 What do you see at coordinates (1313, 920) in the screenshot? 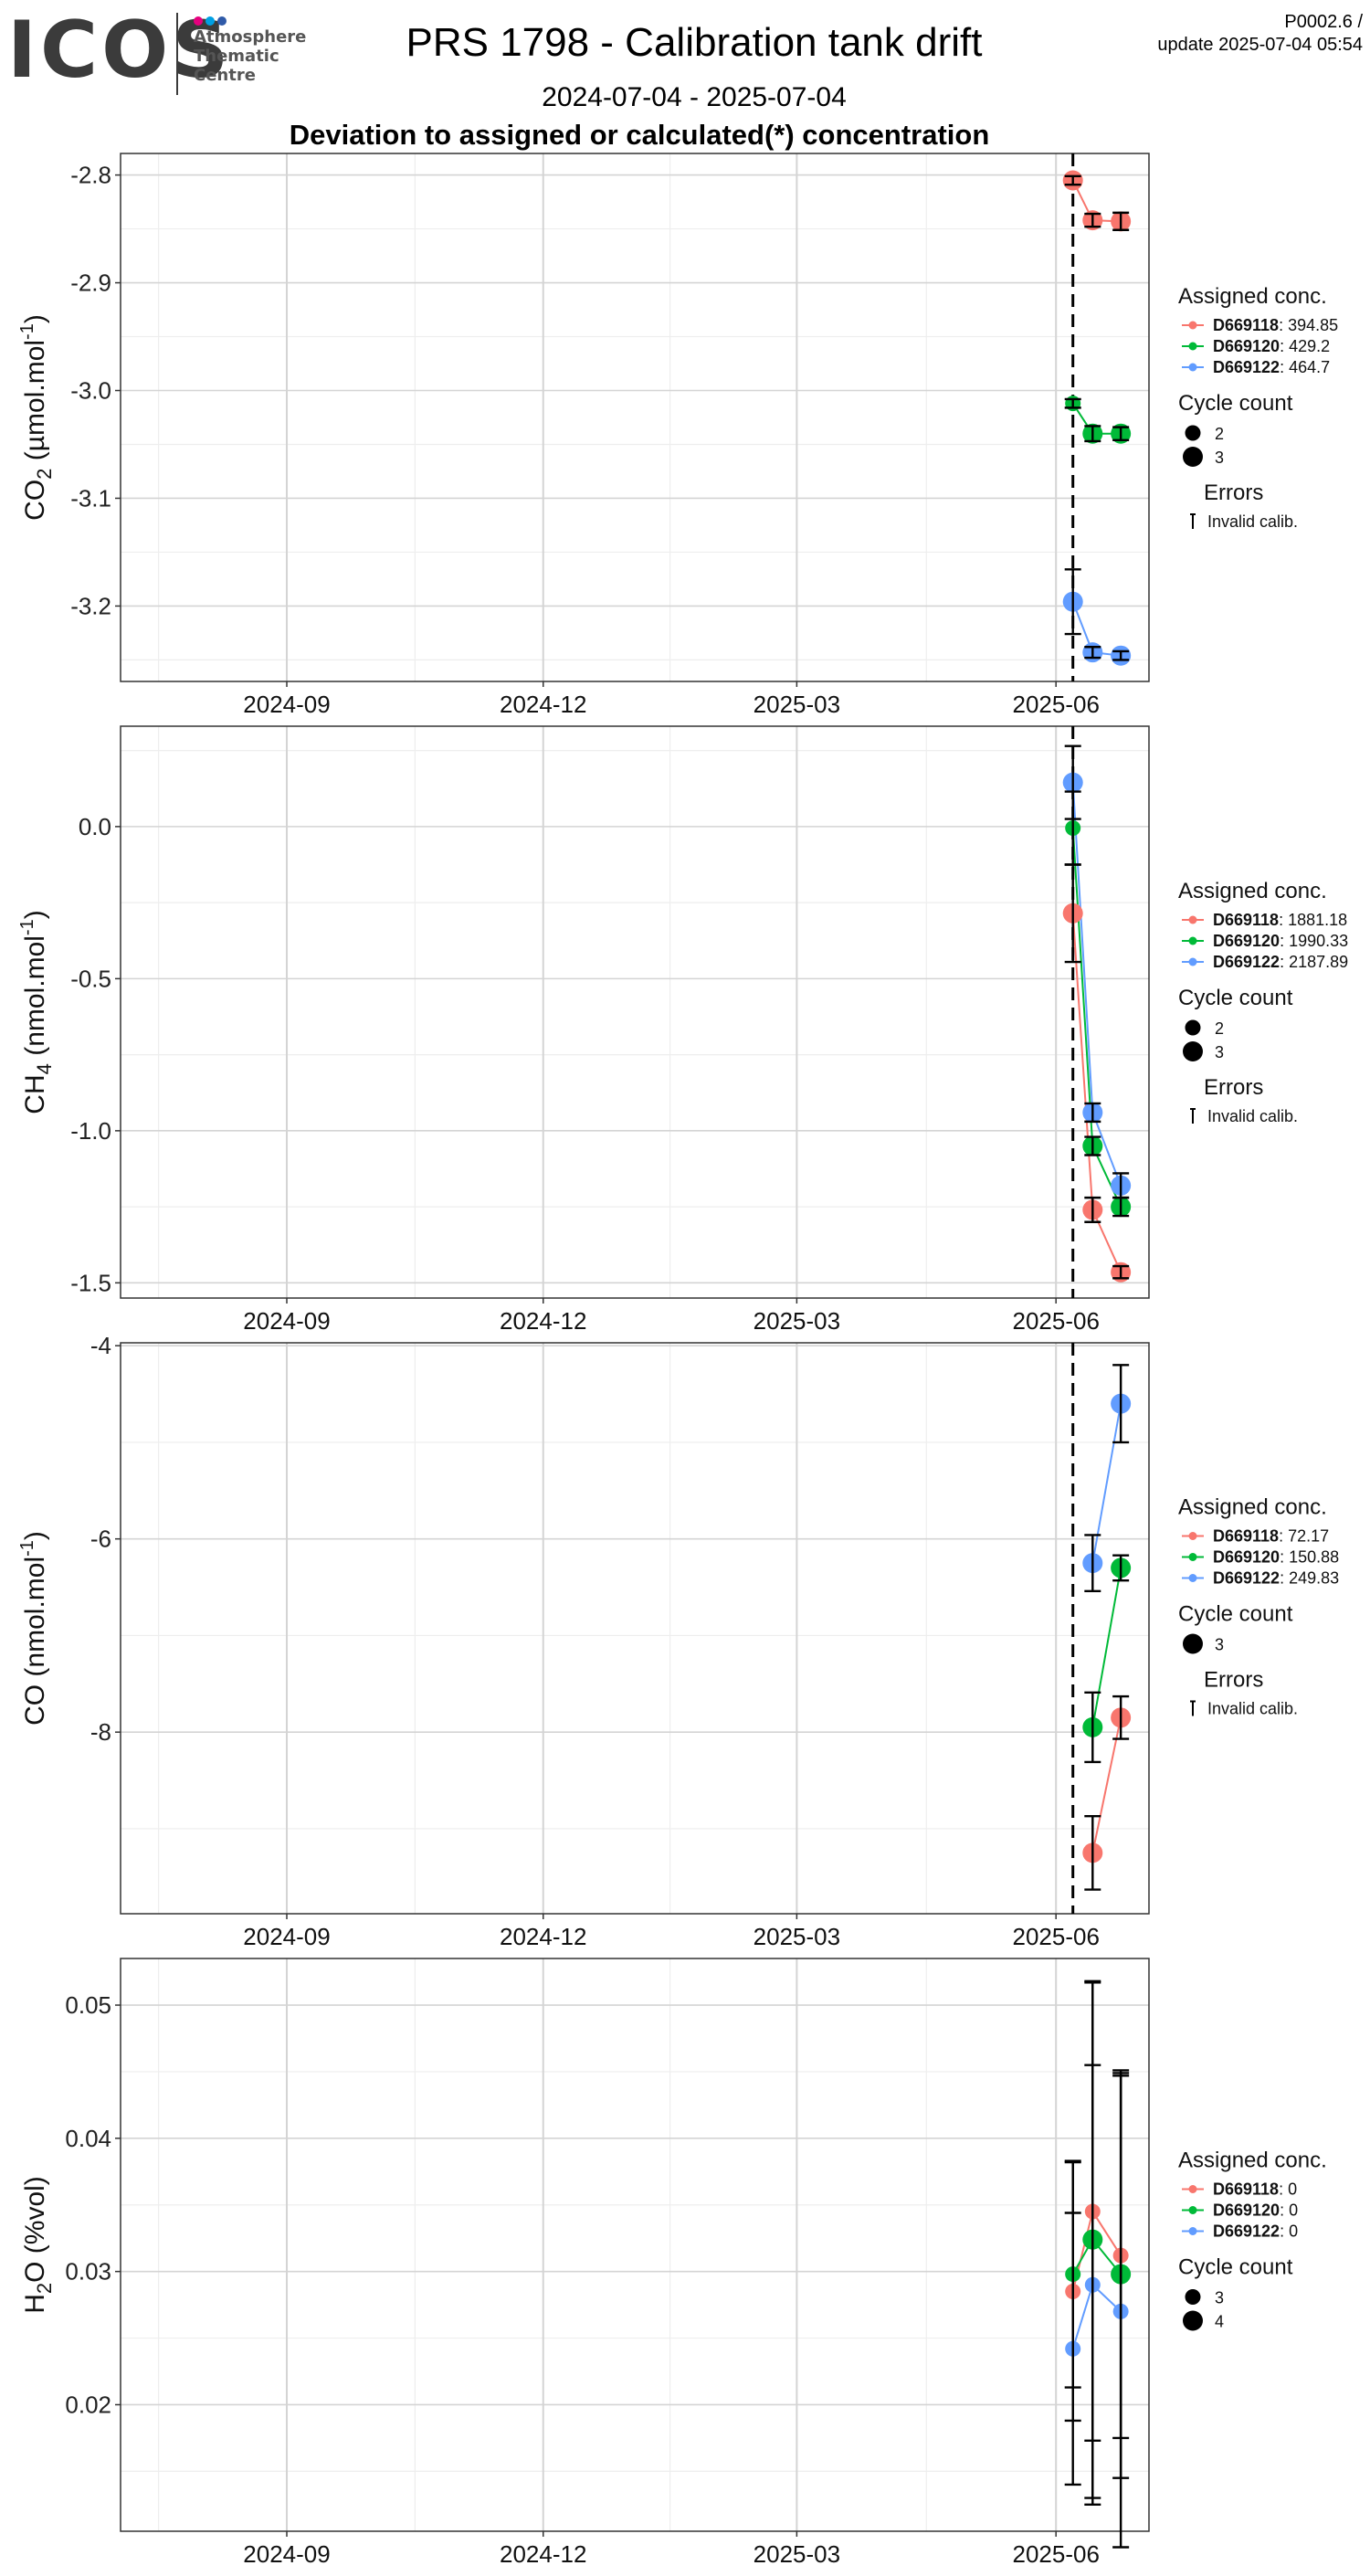
I see `legend-item-value: : 1881.18` at bounding box center [1313, 920].